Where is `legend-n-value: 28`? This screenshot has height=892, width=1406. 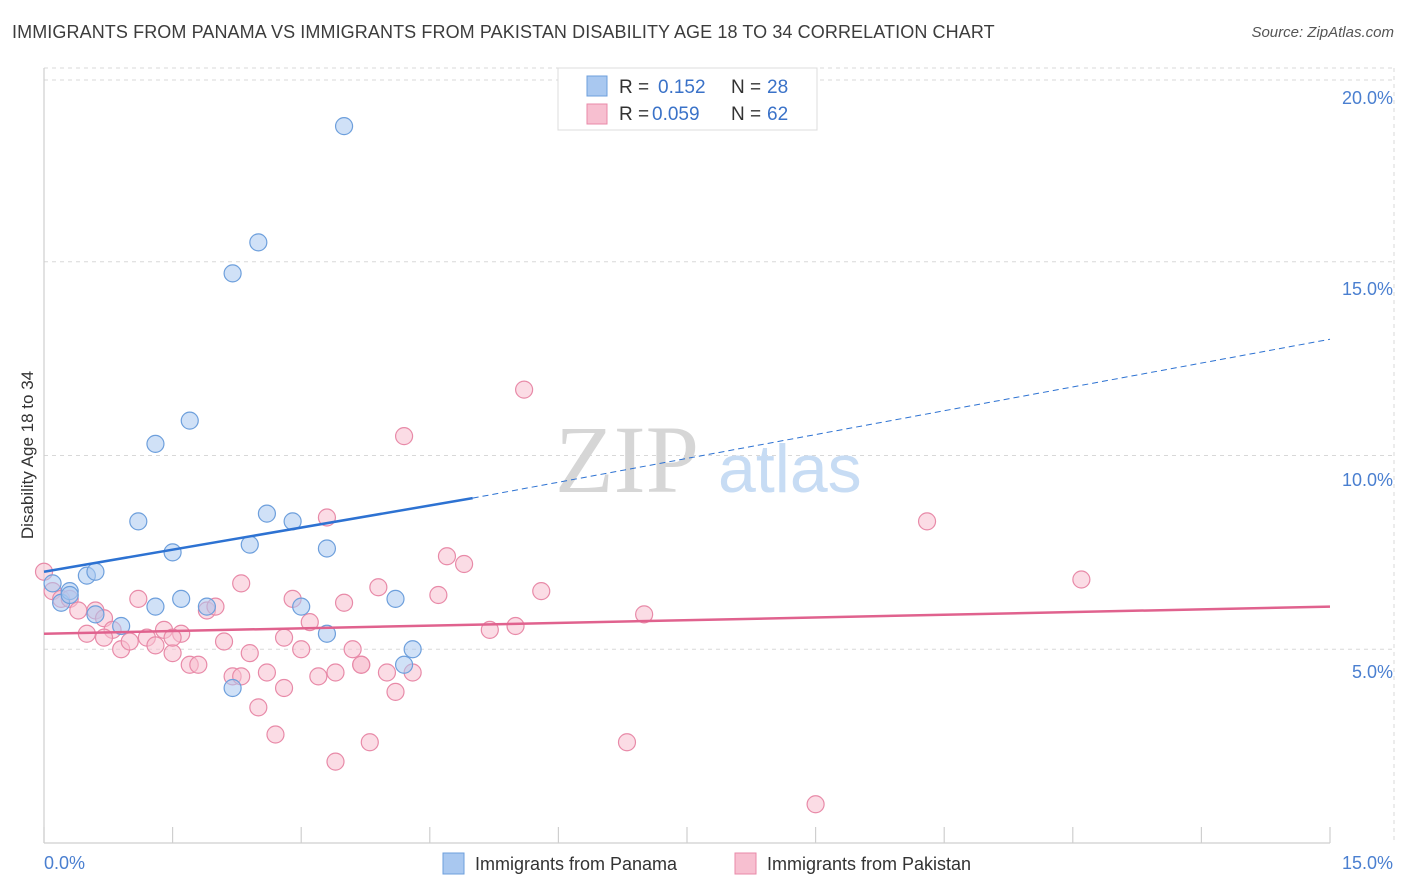 legend-n-value: 28 is located at coordinates (777, 87).